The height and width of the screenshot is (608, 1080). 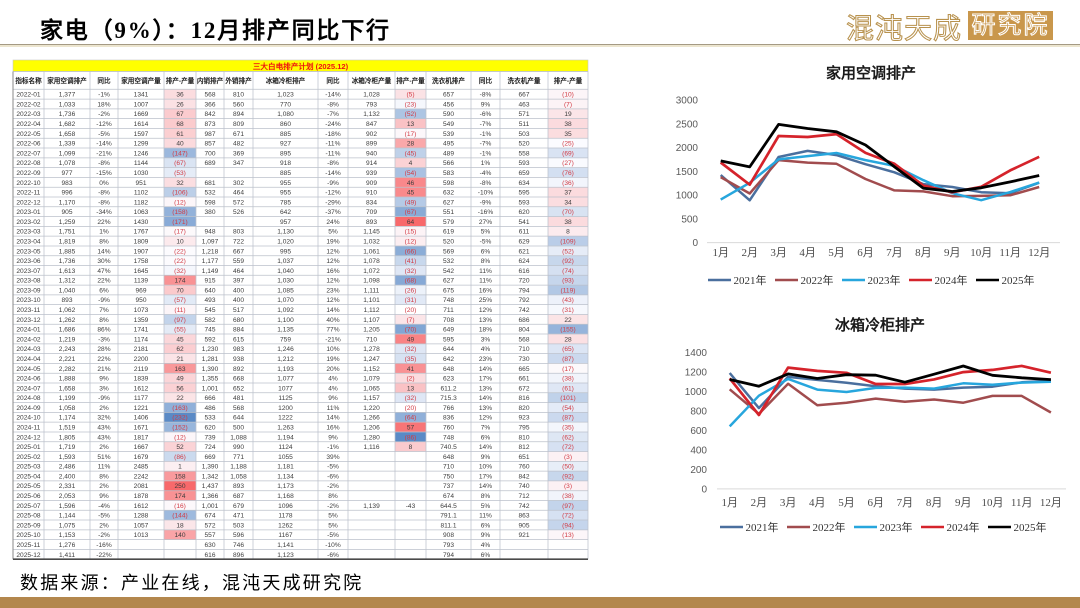 I want to click on svg-text: 1,033, so click(x=67, y=104).